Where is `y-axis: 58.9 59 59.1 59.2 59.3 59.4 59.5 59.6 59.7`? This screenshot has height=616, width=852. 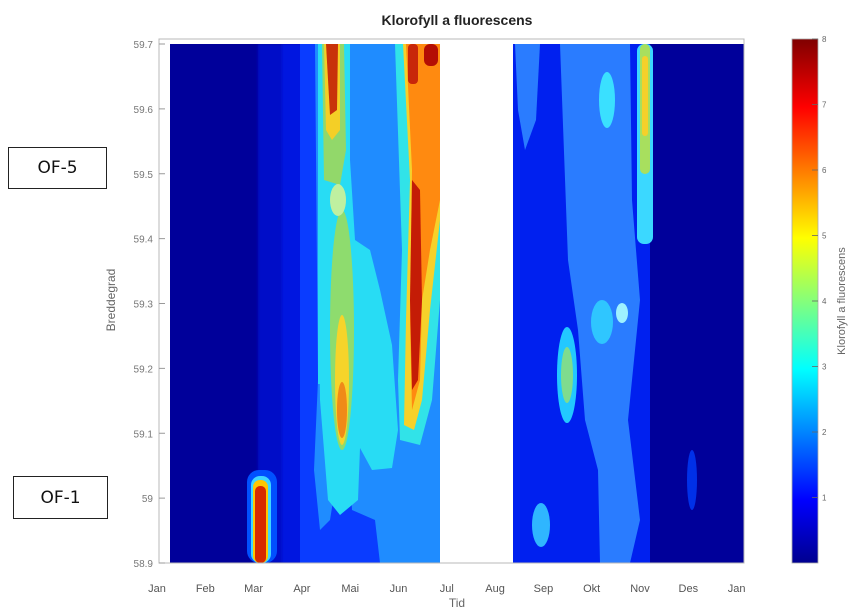 y-axis: 58.9 59 59.1 59.2 59.3 59.4 59.5 59.6 59.7 is located at coordinates (149, 305).